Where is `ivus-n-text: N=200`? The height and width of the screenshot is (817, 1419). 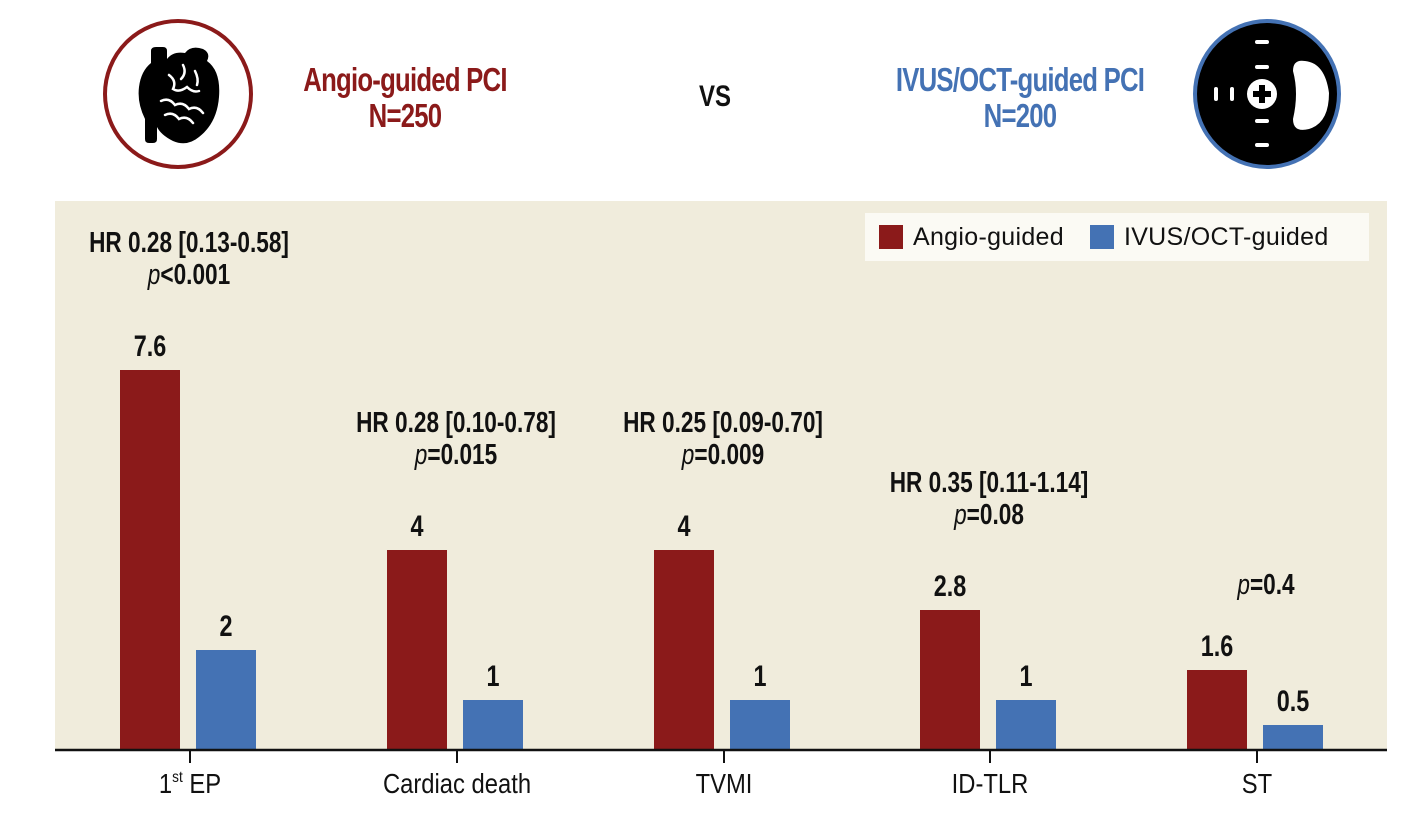
ivus-n-text: N=200 is located at coordinates (1020, 115).